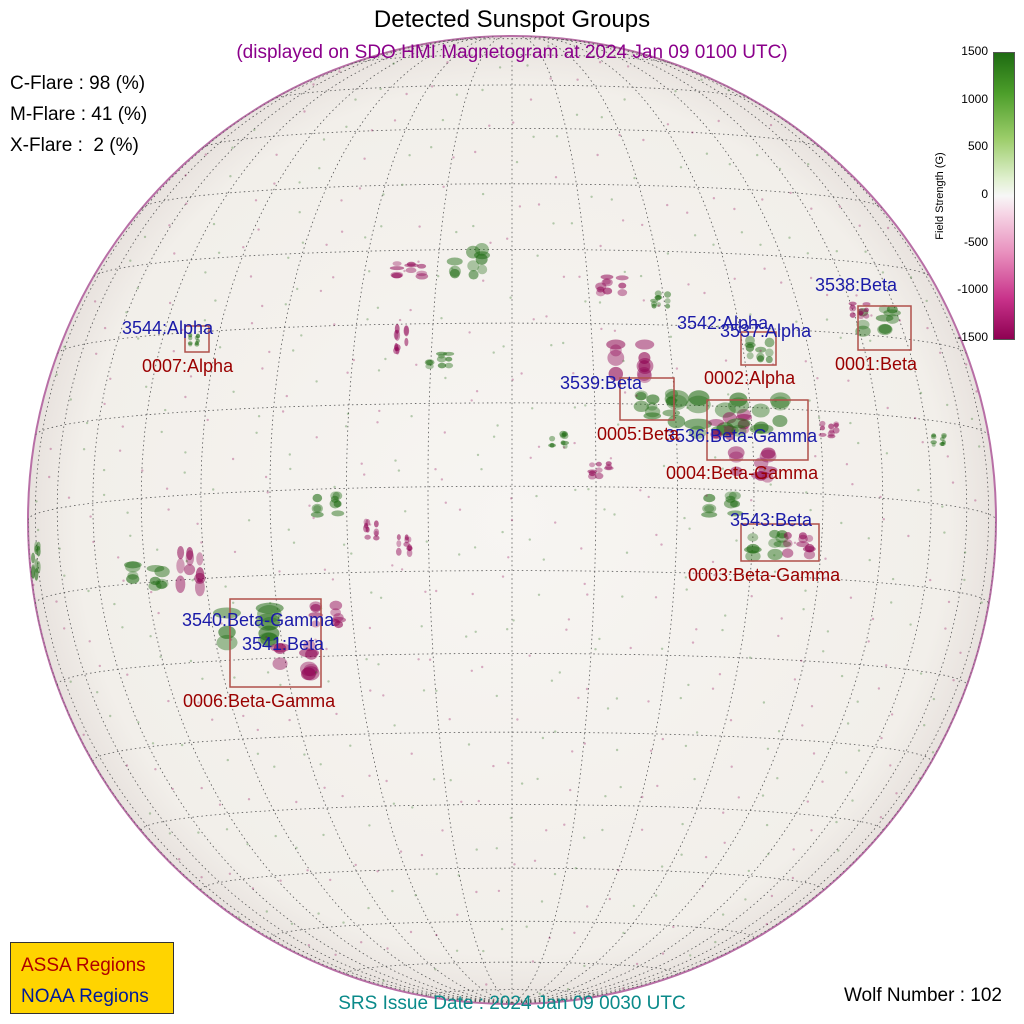 This screenshot has height=1024, width=1024. Describe the element at coordinates (275, 643) in the screenshot. I see `region-box` at that location.